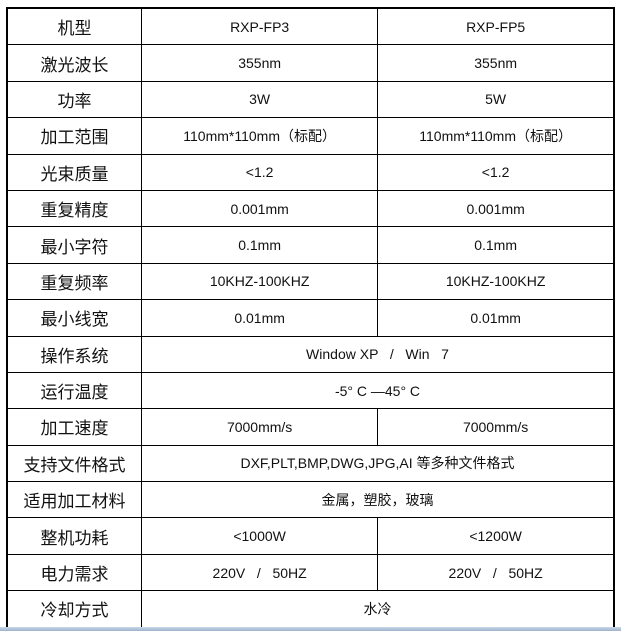 The image size is (621, 631). What do you see at coordinates (74, 572) in the screenshot?
I see `spec-label: 电力需求` at bounding box center [74, 572].